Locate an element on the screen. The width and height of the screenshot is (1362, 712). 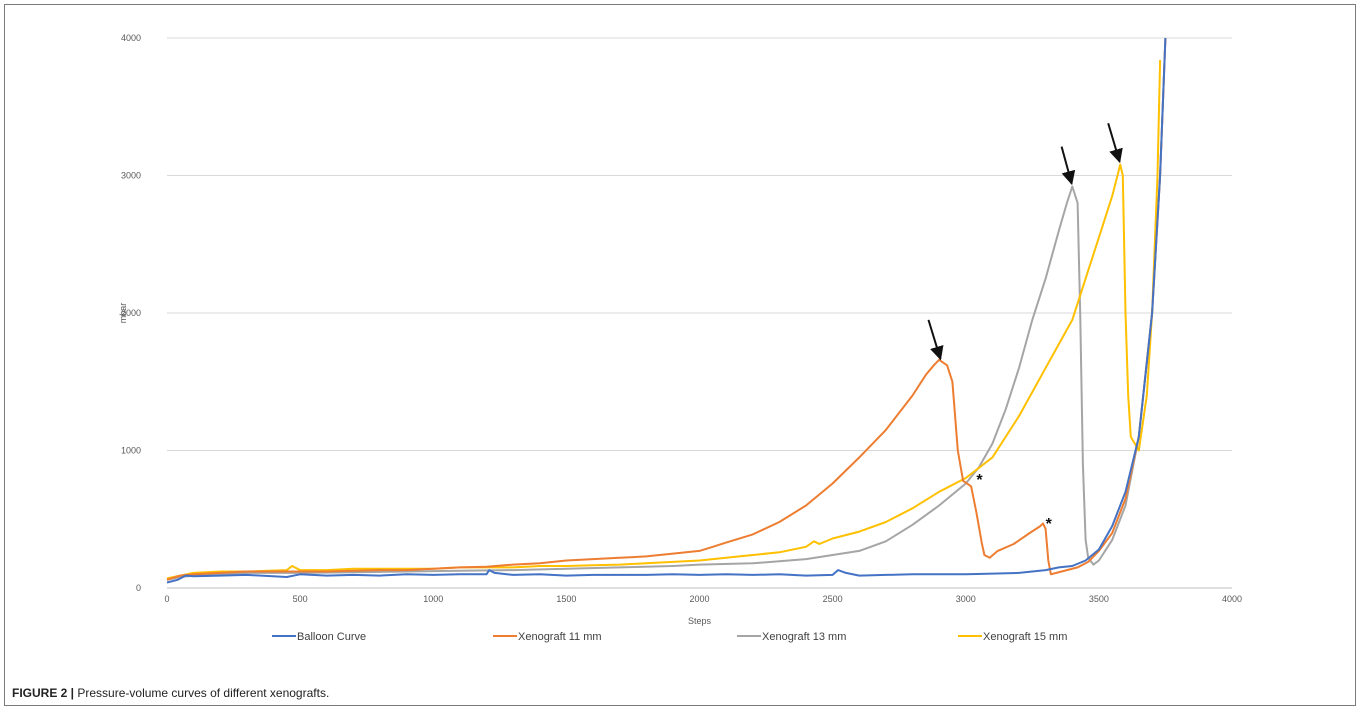
y-tick-label: 2000 is located at coordinates (131, 313).